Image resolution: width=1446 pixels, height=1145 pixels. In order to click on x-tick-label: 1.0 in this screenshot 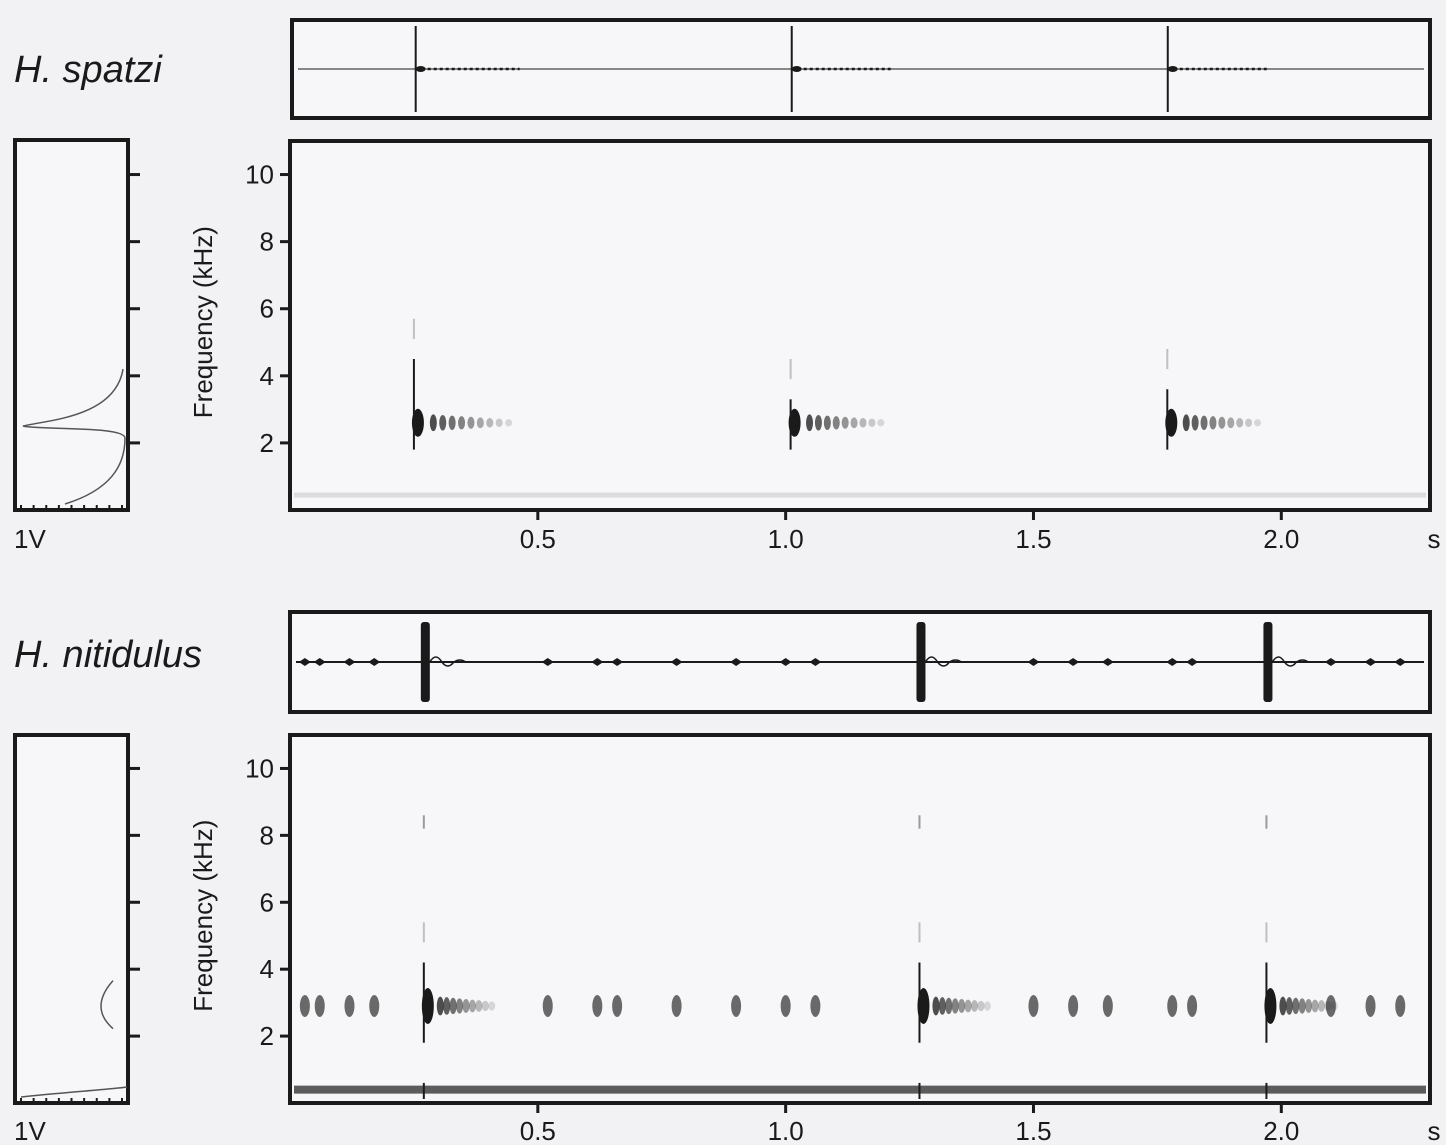, I will do `click(786, 1130)`.